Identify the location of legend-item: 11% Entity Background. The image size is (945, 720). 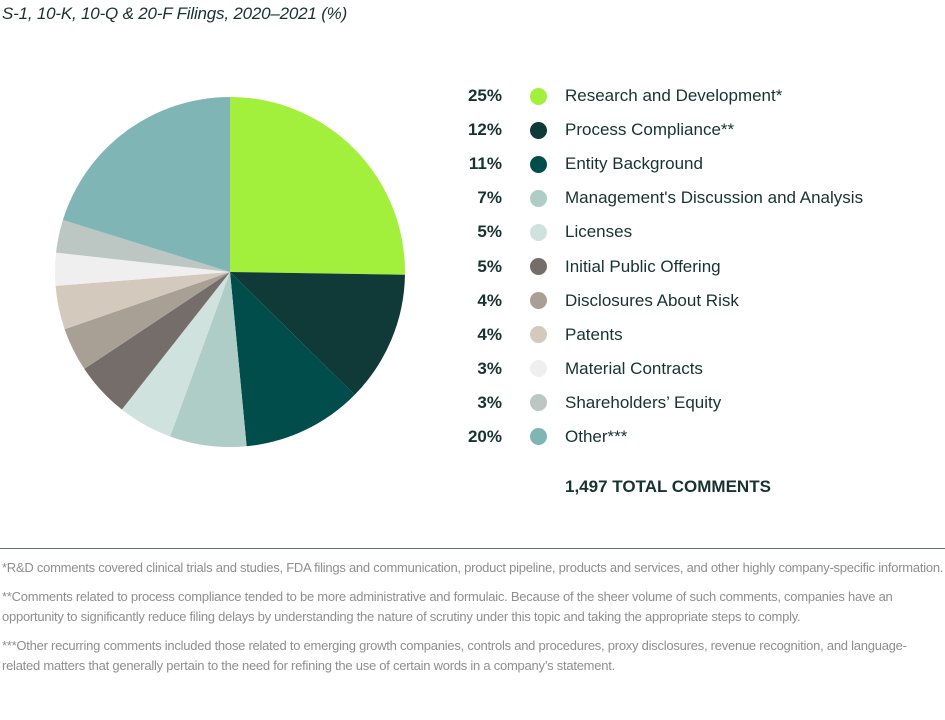
(651, 164).